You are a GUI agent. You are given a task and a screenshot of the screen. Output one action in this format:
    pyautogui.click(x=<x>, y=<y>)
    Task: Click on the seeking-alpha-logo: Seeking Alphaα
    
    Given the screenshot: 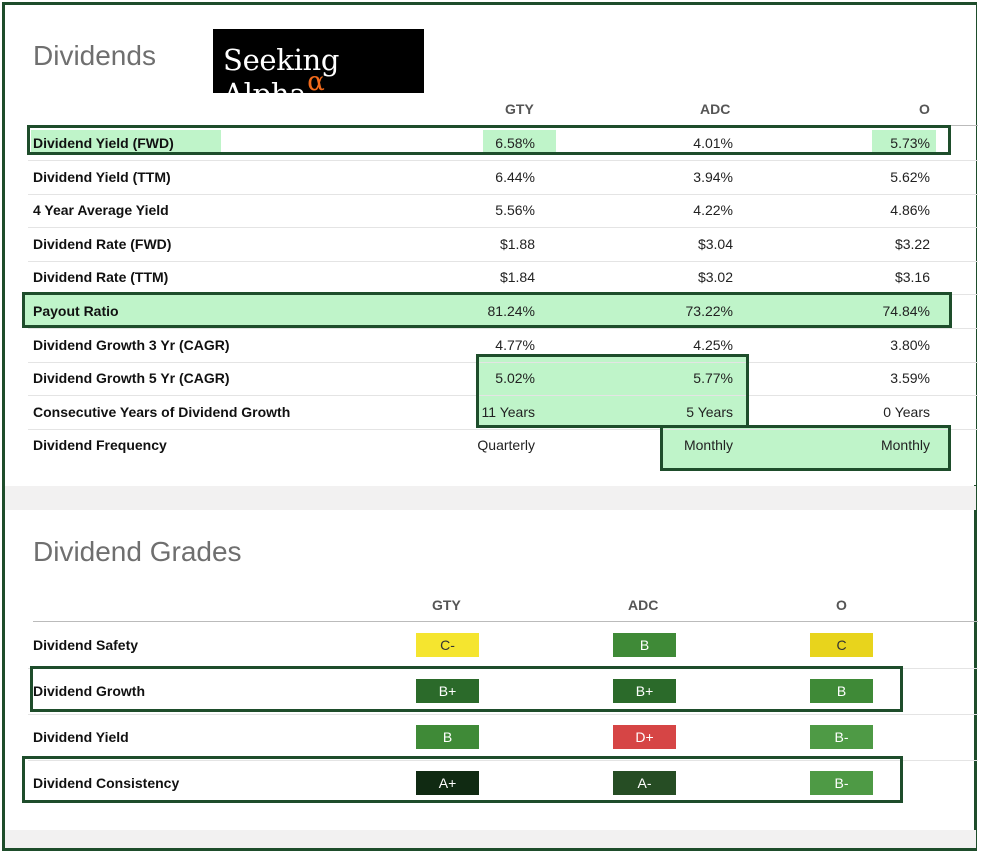 What is the action you would take?
    pyautogui.click(x=318, y=70)
    